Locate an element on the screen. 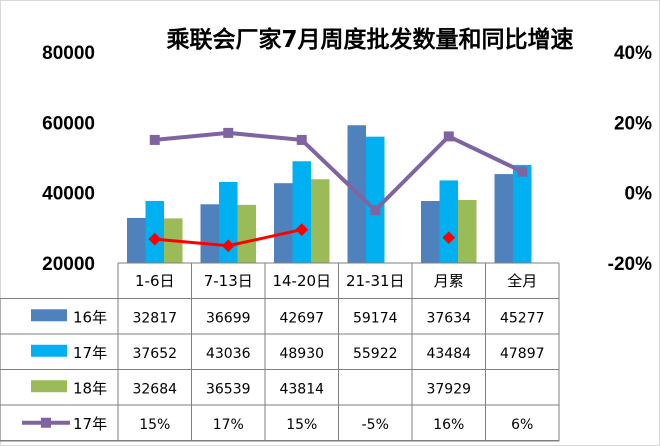  table-cell-value: 48930 is located at coordinates (301, 354).